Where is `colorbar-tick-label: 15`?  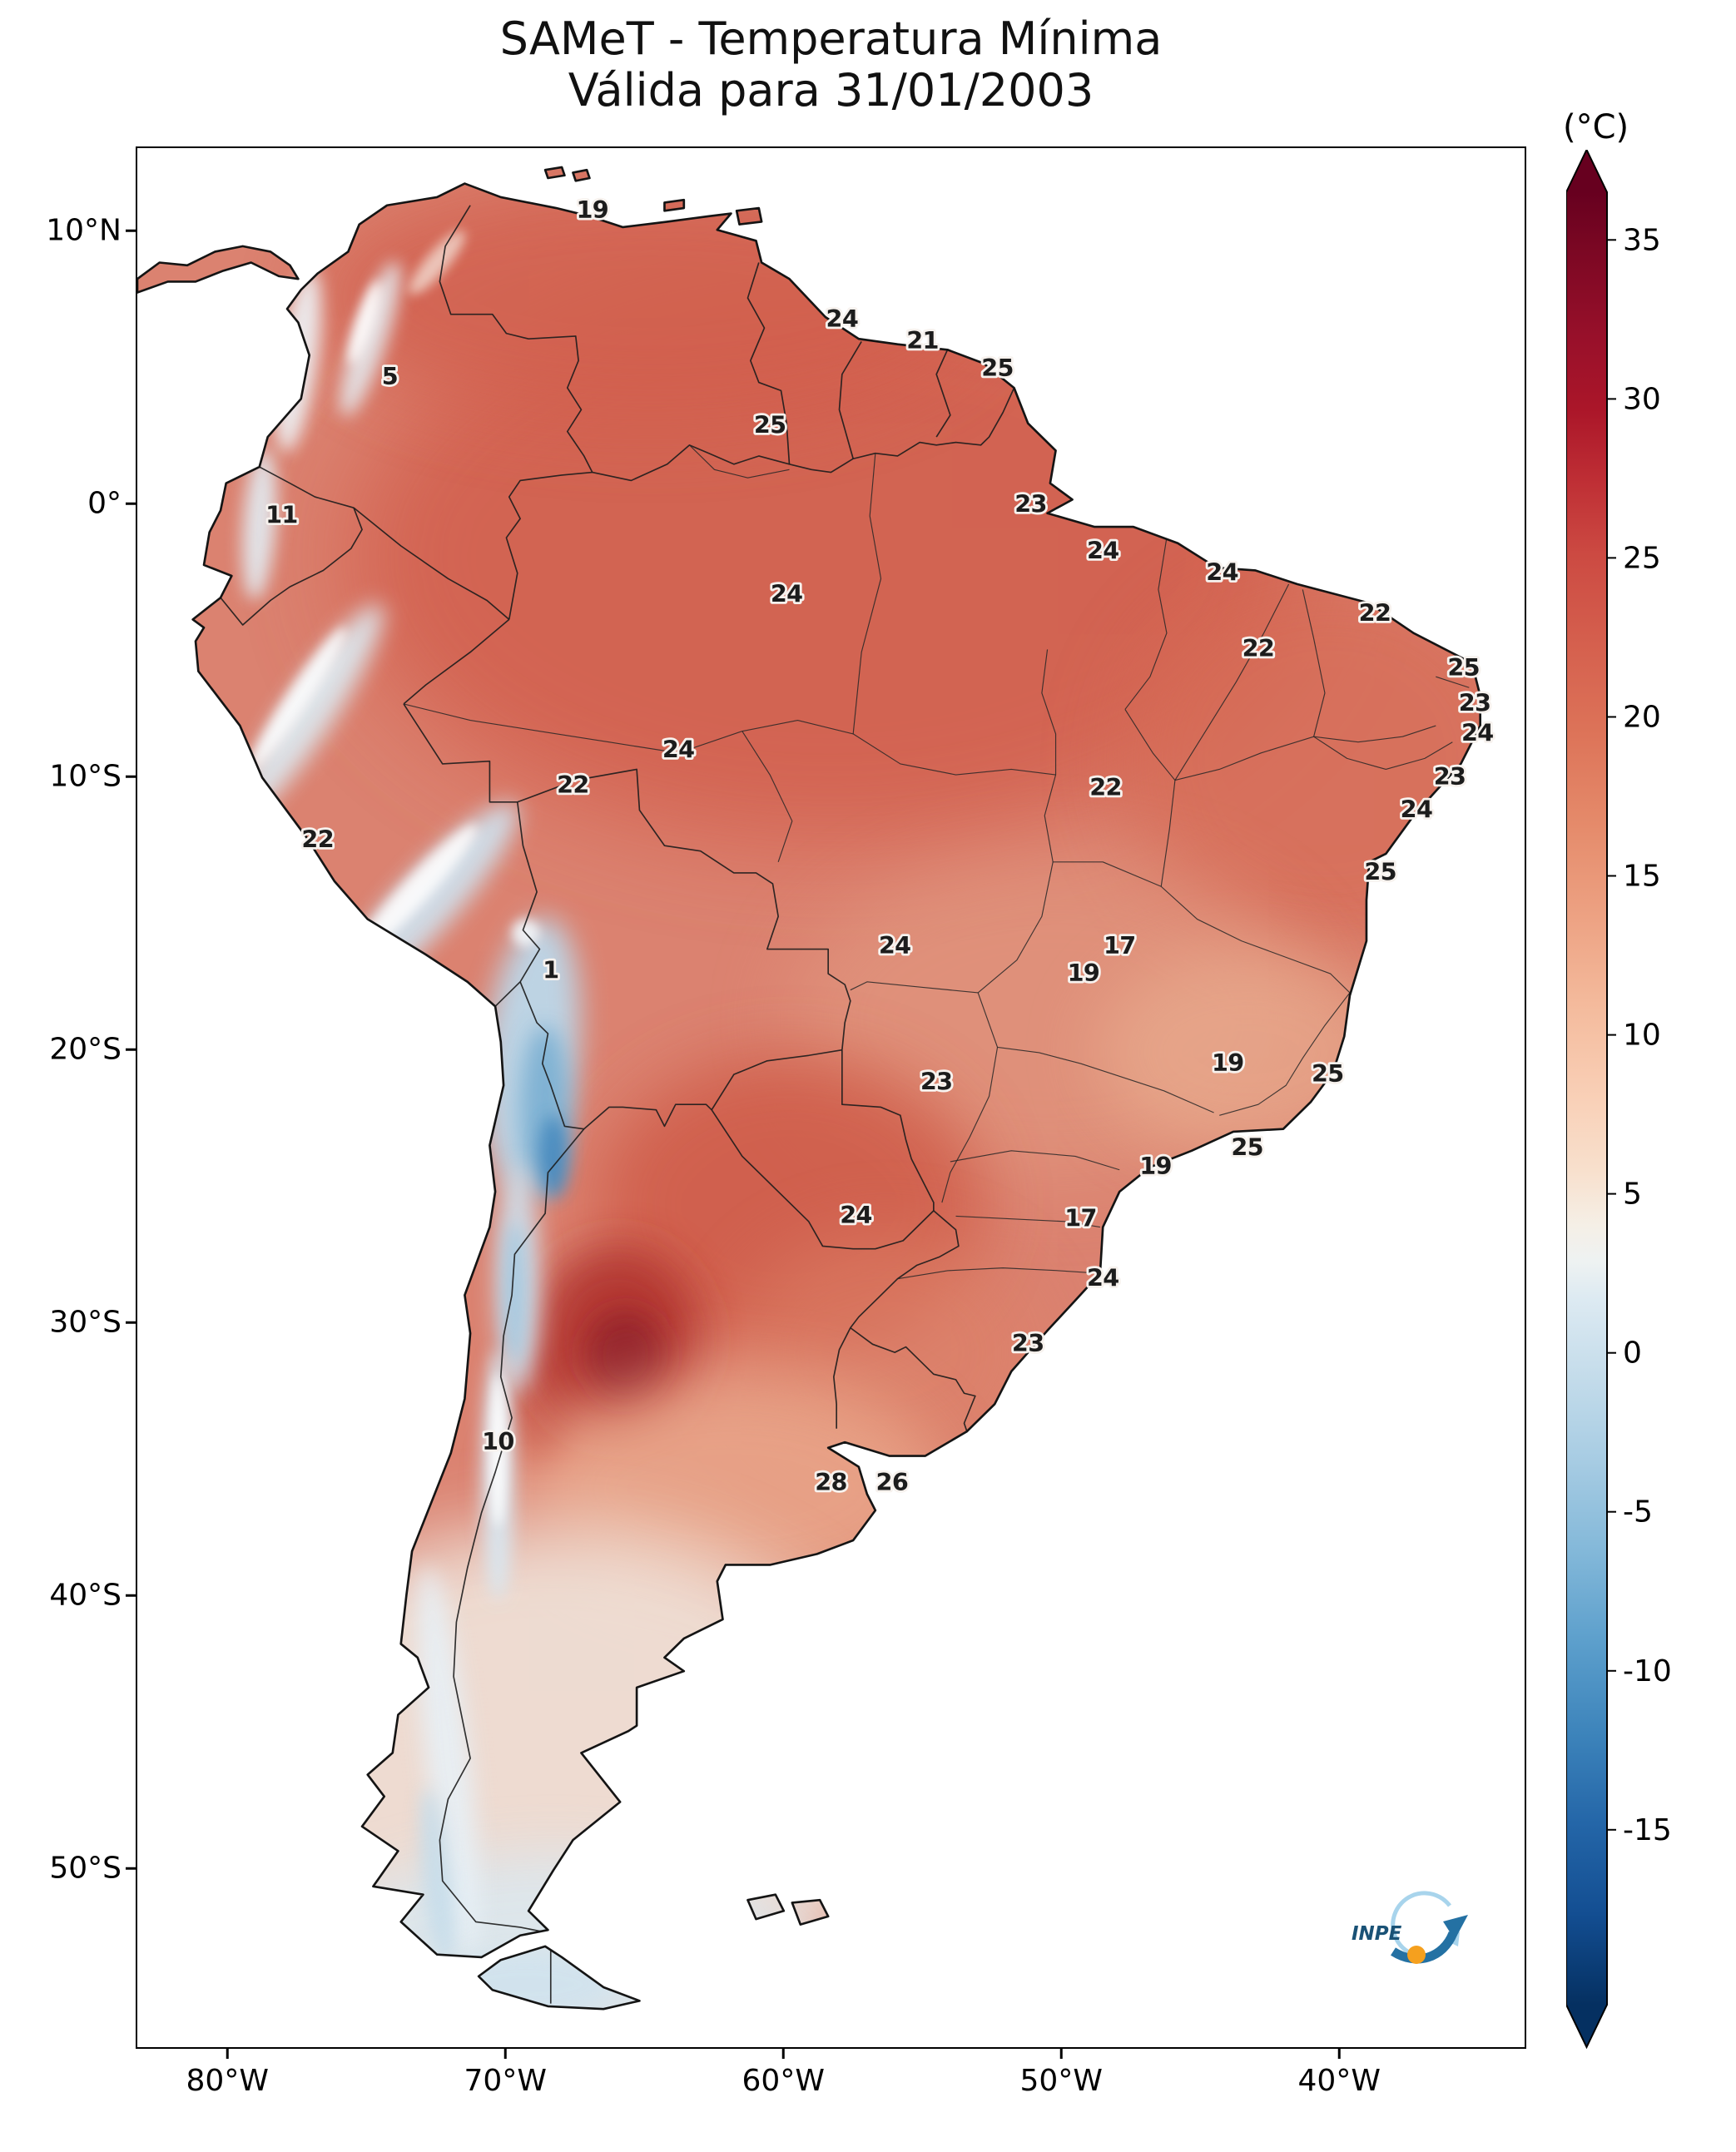 colorbar-tick-label: 15 is located at coordinates (1642, 877).